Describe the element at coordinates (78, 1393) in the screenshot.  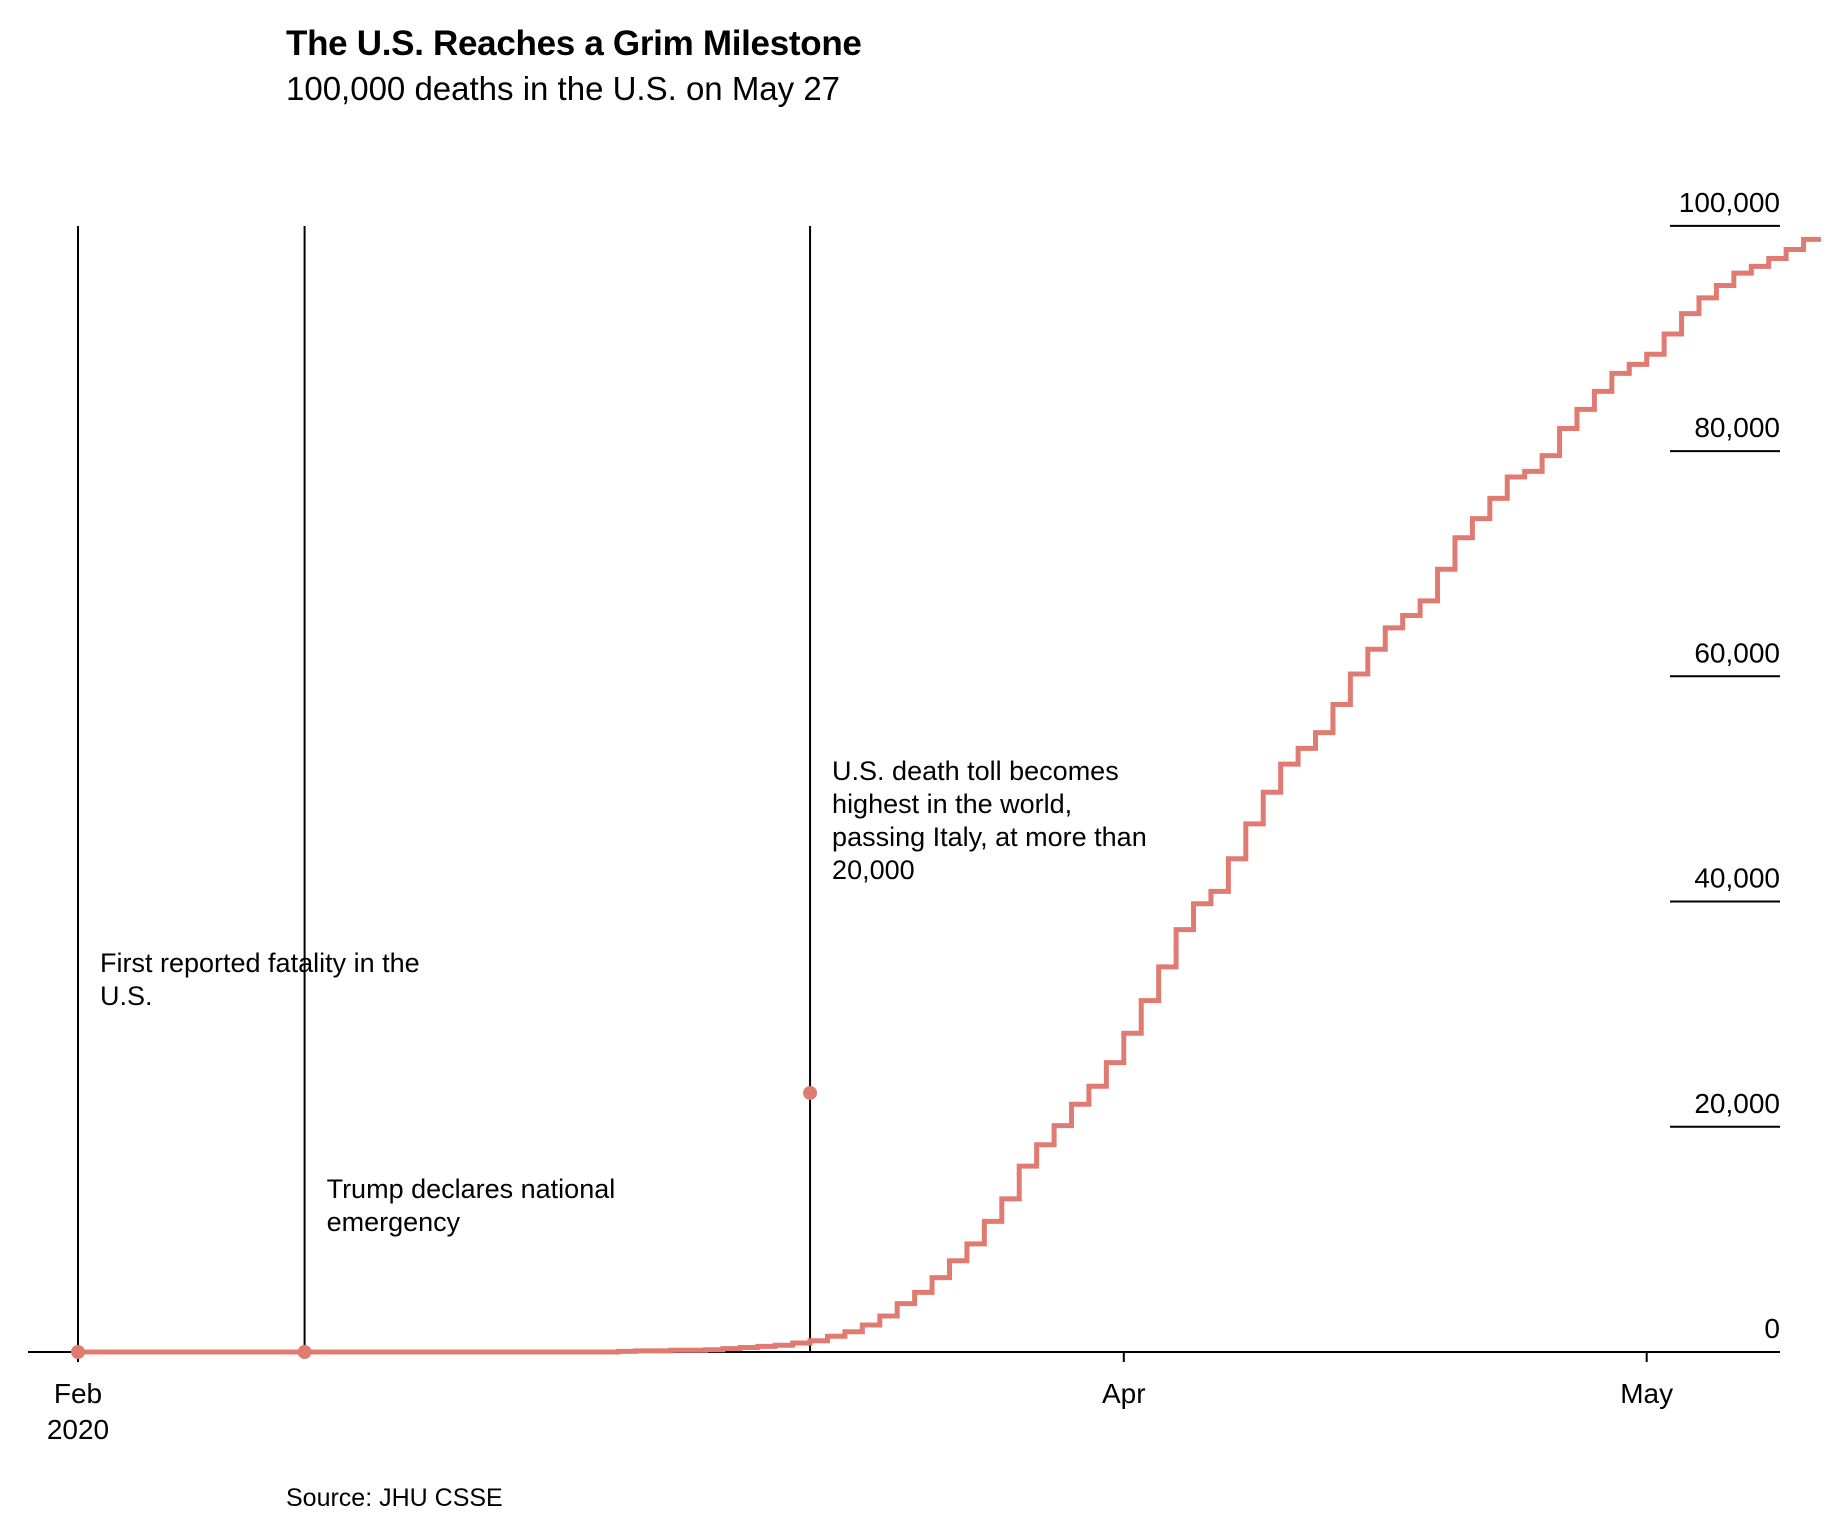
I see `x-tick-label: Feb` at that location.